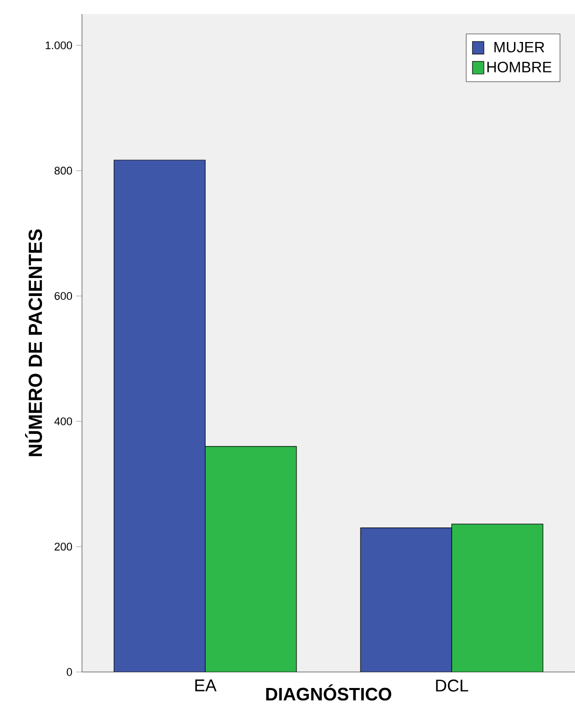 This screenshot has height=715, width=575. I want to click on y-tick-label: 800, so click(63, 170).